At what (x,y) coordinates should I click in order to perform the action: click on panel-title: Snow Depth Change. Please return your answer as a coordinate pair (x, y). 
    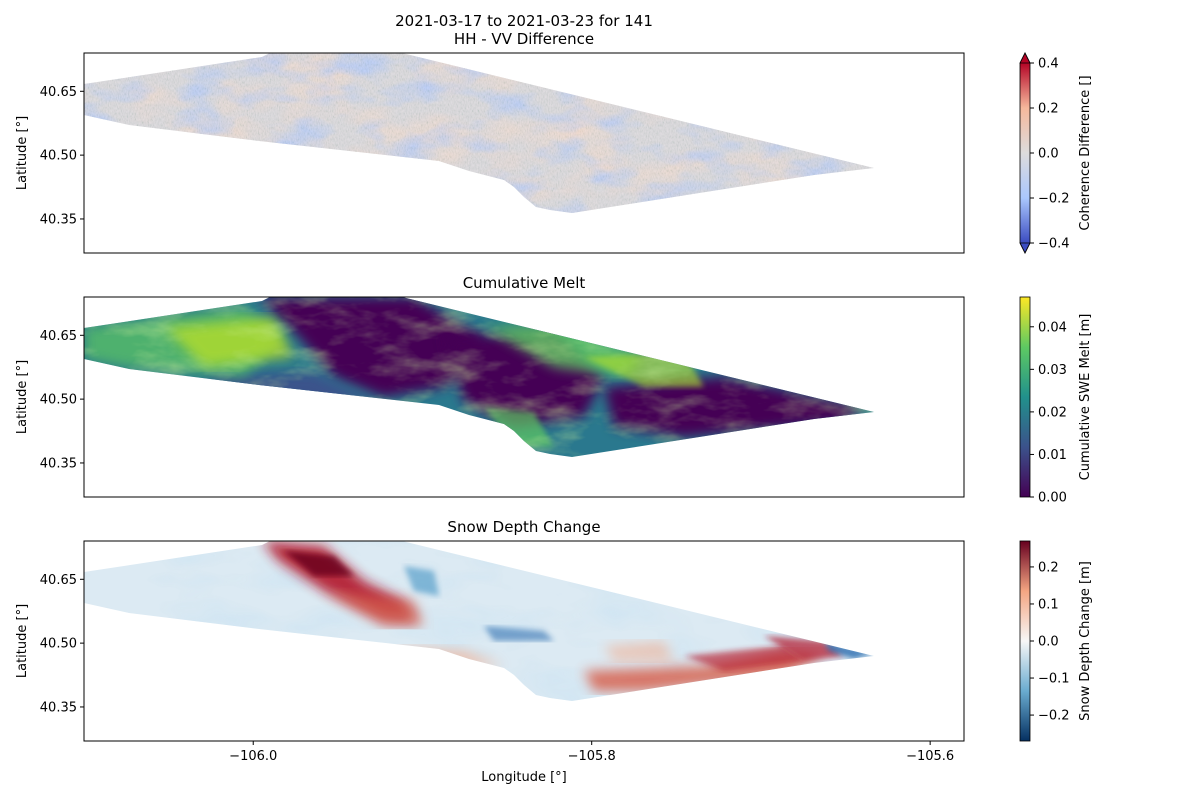
    Looking at the image, I should click on (523, 527).